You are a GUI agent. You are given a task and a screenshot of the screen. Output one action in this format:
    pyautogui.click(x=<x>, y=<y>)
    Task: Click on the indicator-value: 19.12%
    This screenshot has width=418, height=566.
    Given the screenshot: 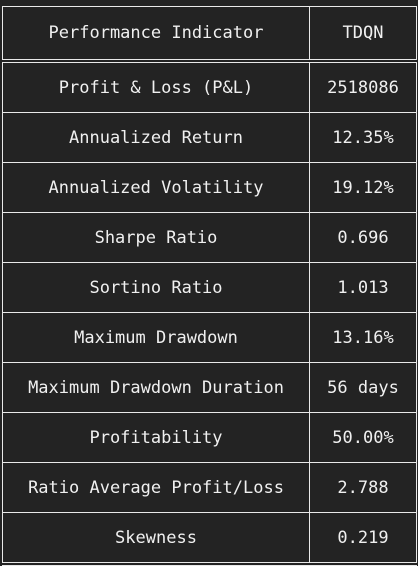 What is the action you would take?
    pyautogui.click(x=363, y=187)
    